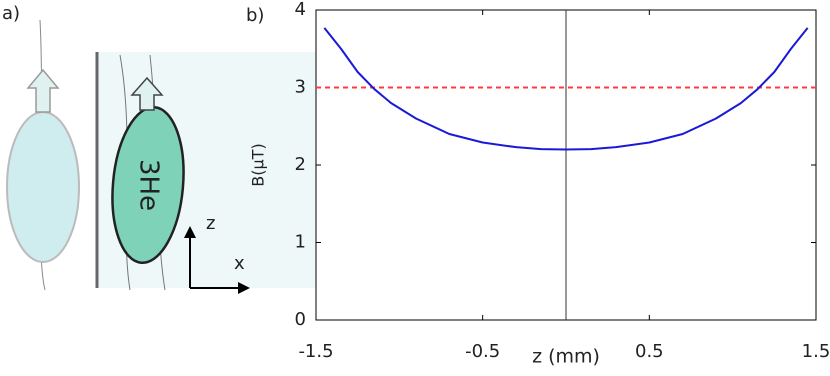 This screenshot has width=830, height=376. Describe the element at coordinates (300, 164) in the screenshot. I see `y-tick-label: 2` at that location.